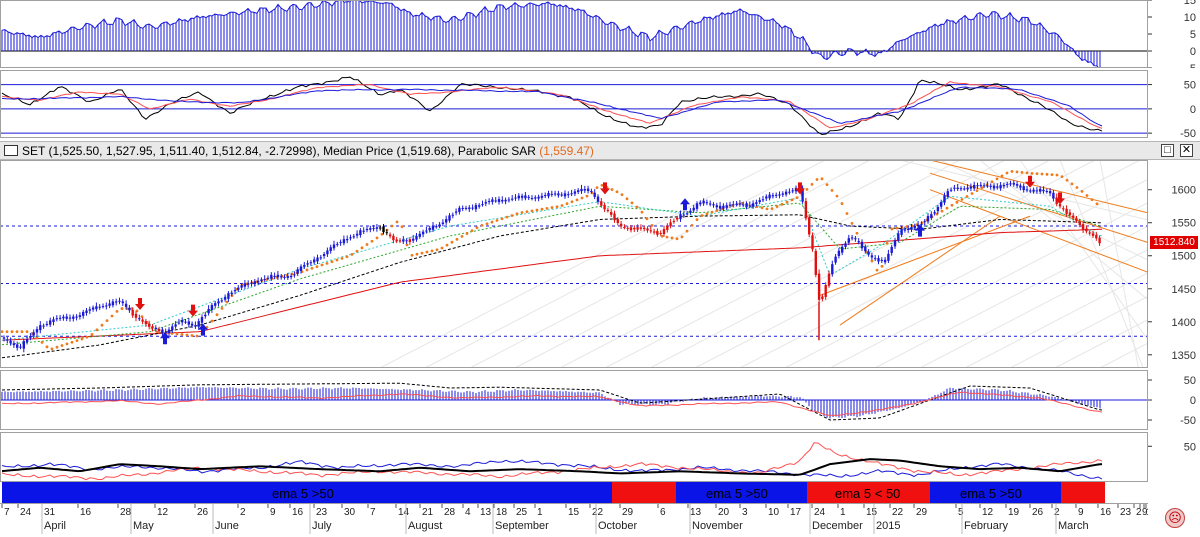 Image resolution: width=1200 pixels, height=537 pixels. I want to click on day-label: 14, so click(404, 512).